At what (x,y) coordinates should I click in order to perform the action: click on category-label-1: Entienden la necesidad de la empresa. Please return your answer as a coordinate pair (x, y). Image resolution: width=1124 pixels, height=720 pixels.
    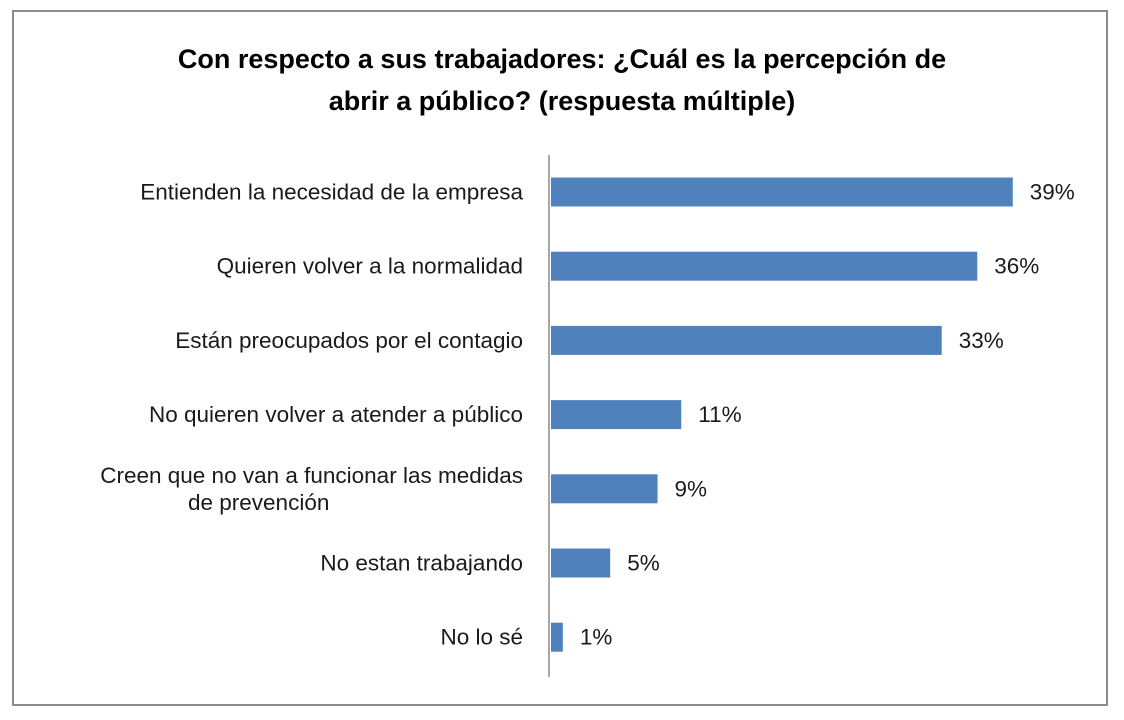
    Looking at the image, I should click on (331, 192).